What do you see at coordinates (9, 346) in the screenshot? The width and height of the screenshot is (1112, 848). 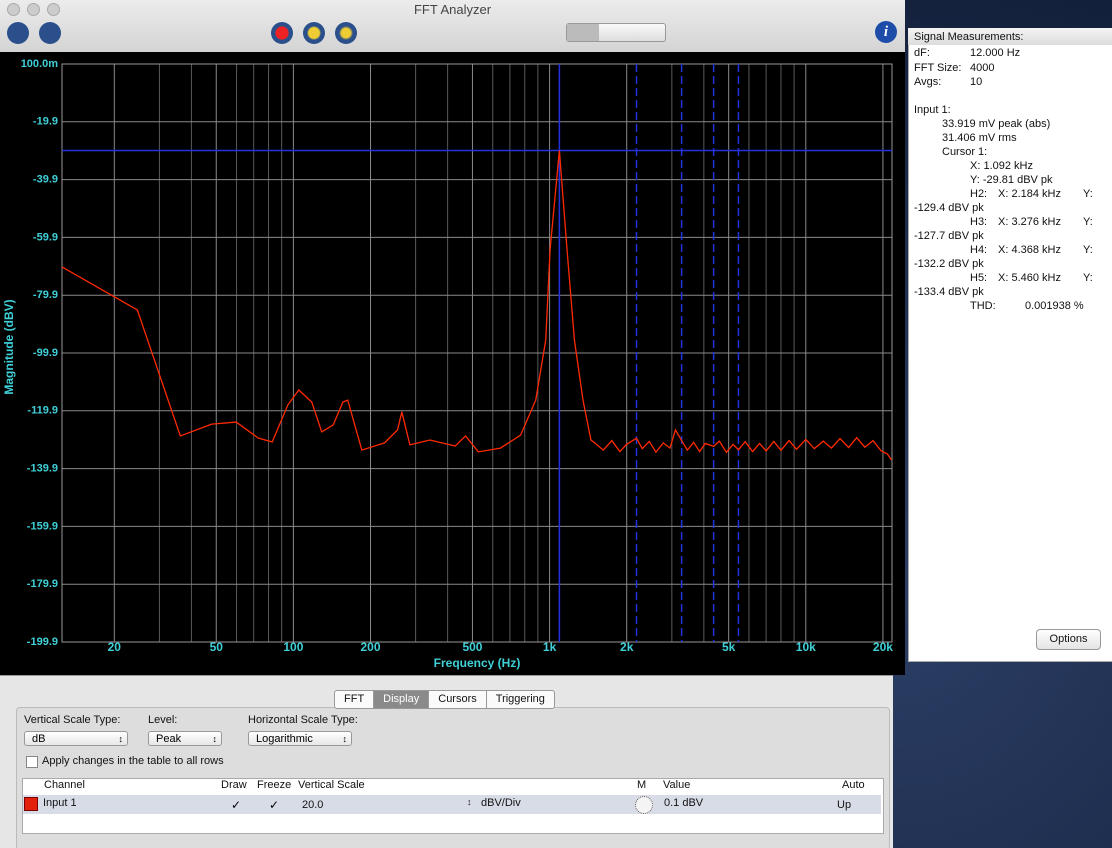 I see `y-axis-label: Magnitude (dBV)` at bounding box center [9, 346].